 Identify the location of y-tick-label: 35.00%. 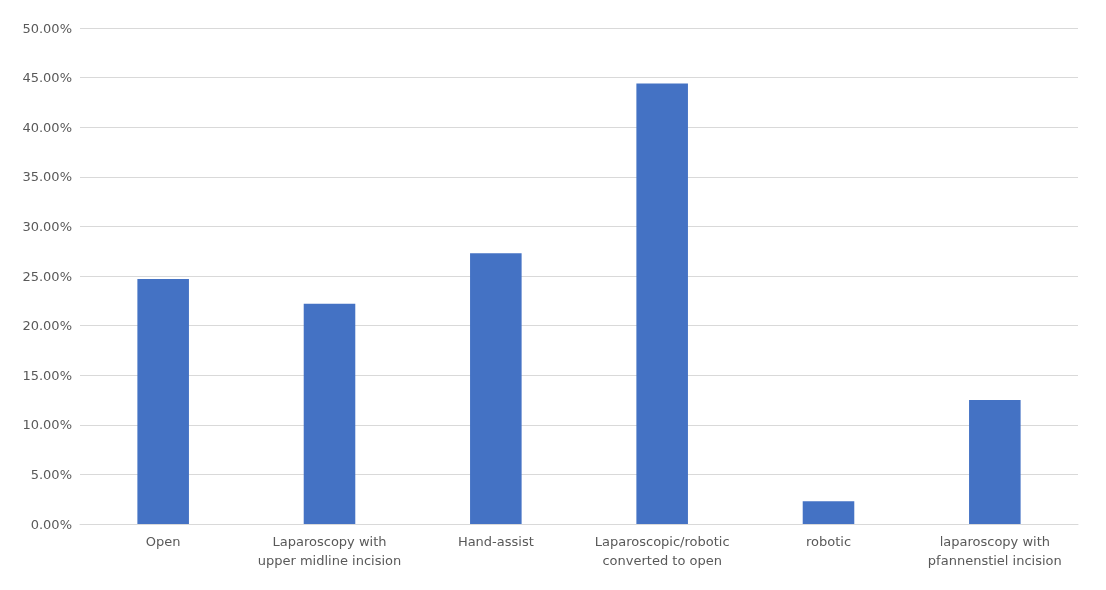
(47, 177).